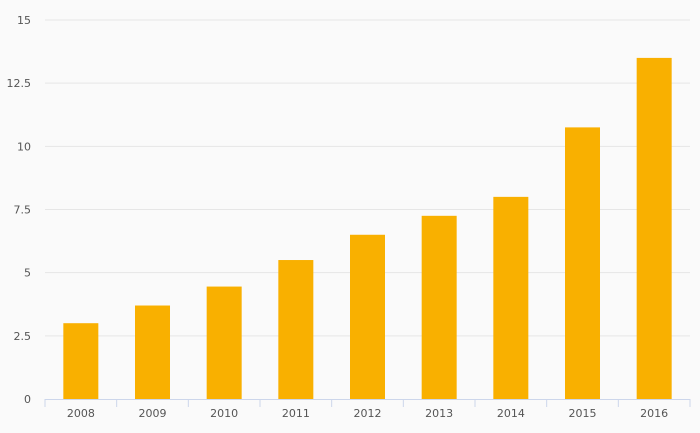 This screenshot has width=700, height=433. Describe the element at coordinates (24, 20) in the screenshot. I see `y-tick-label: 15` at that location.